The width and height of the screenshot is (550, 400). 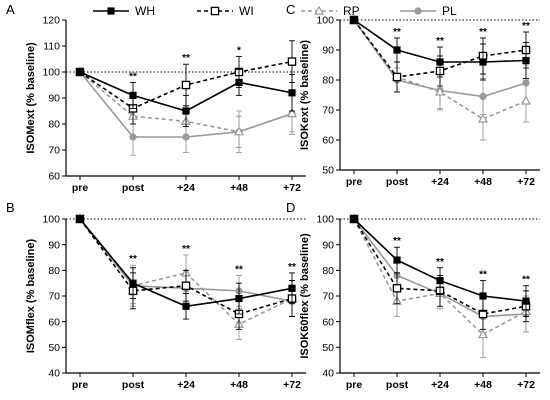 I want to click on legend-label: RP, so click(x=351, y=11).